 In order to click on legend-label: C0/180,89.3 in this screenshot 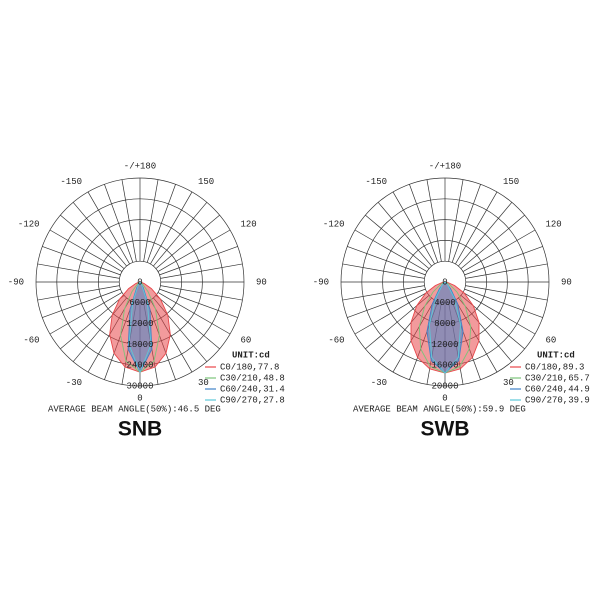, I will do `click(554, 367)`.